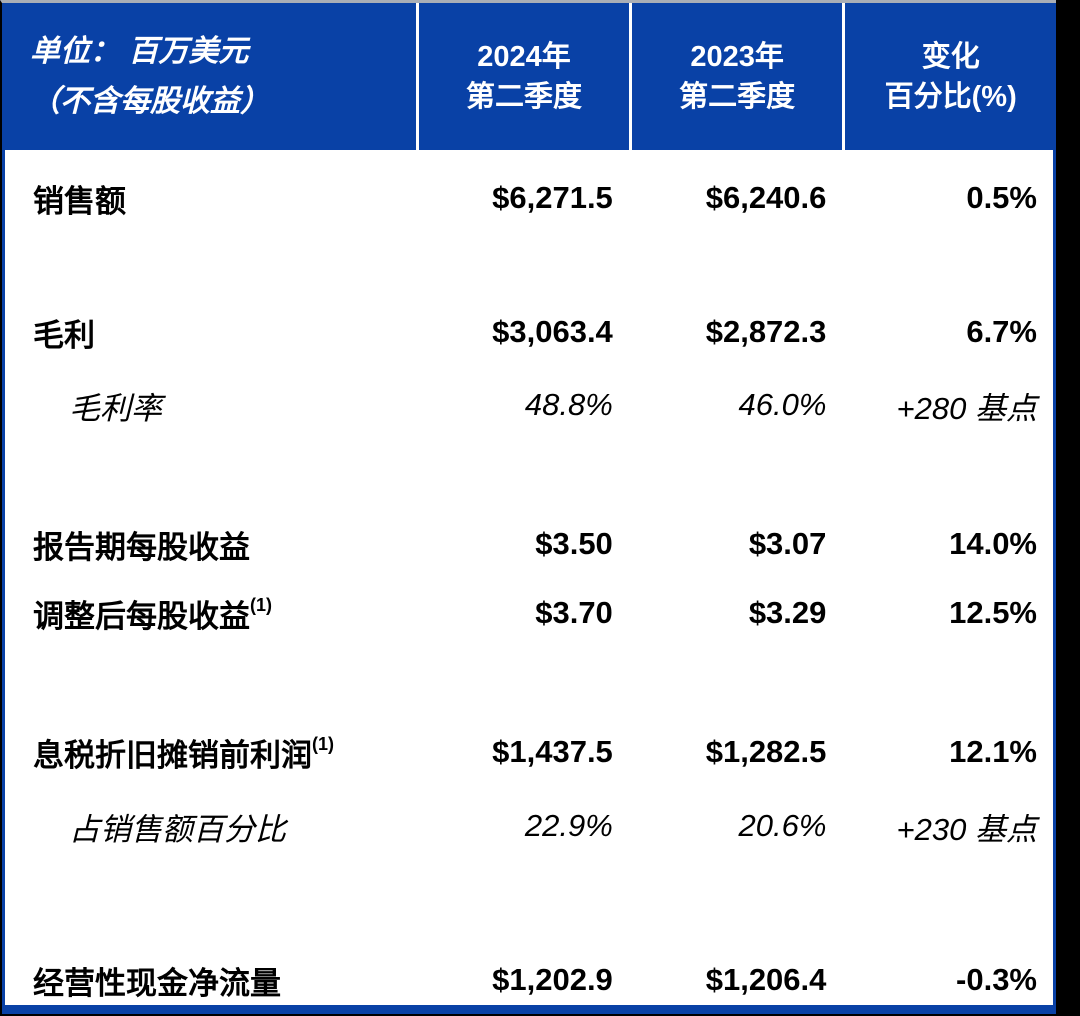  Describe the element at coordinates (737, 96) in the screenshot. I see `header-col-2023-line2: 第二季度` at that location.